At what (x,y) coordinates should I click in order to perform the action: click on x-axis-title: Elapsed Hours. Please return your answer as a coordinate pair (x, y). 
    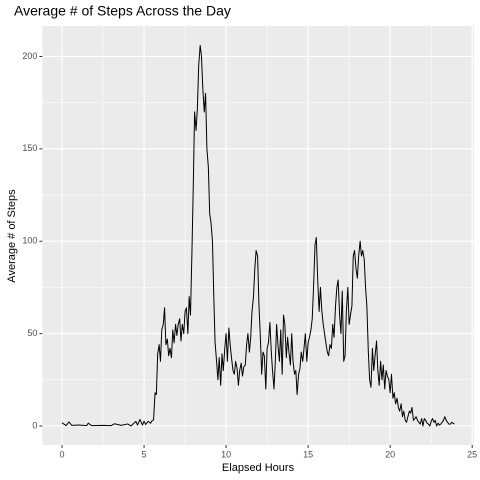
    Looking at the image, I should click on (258, 468).